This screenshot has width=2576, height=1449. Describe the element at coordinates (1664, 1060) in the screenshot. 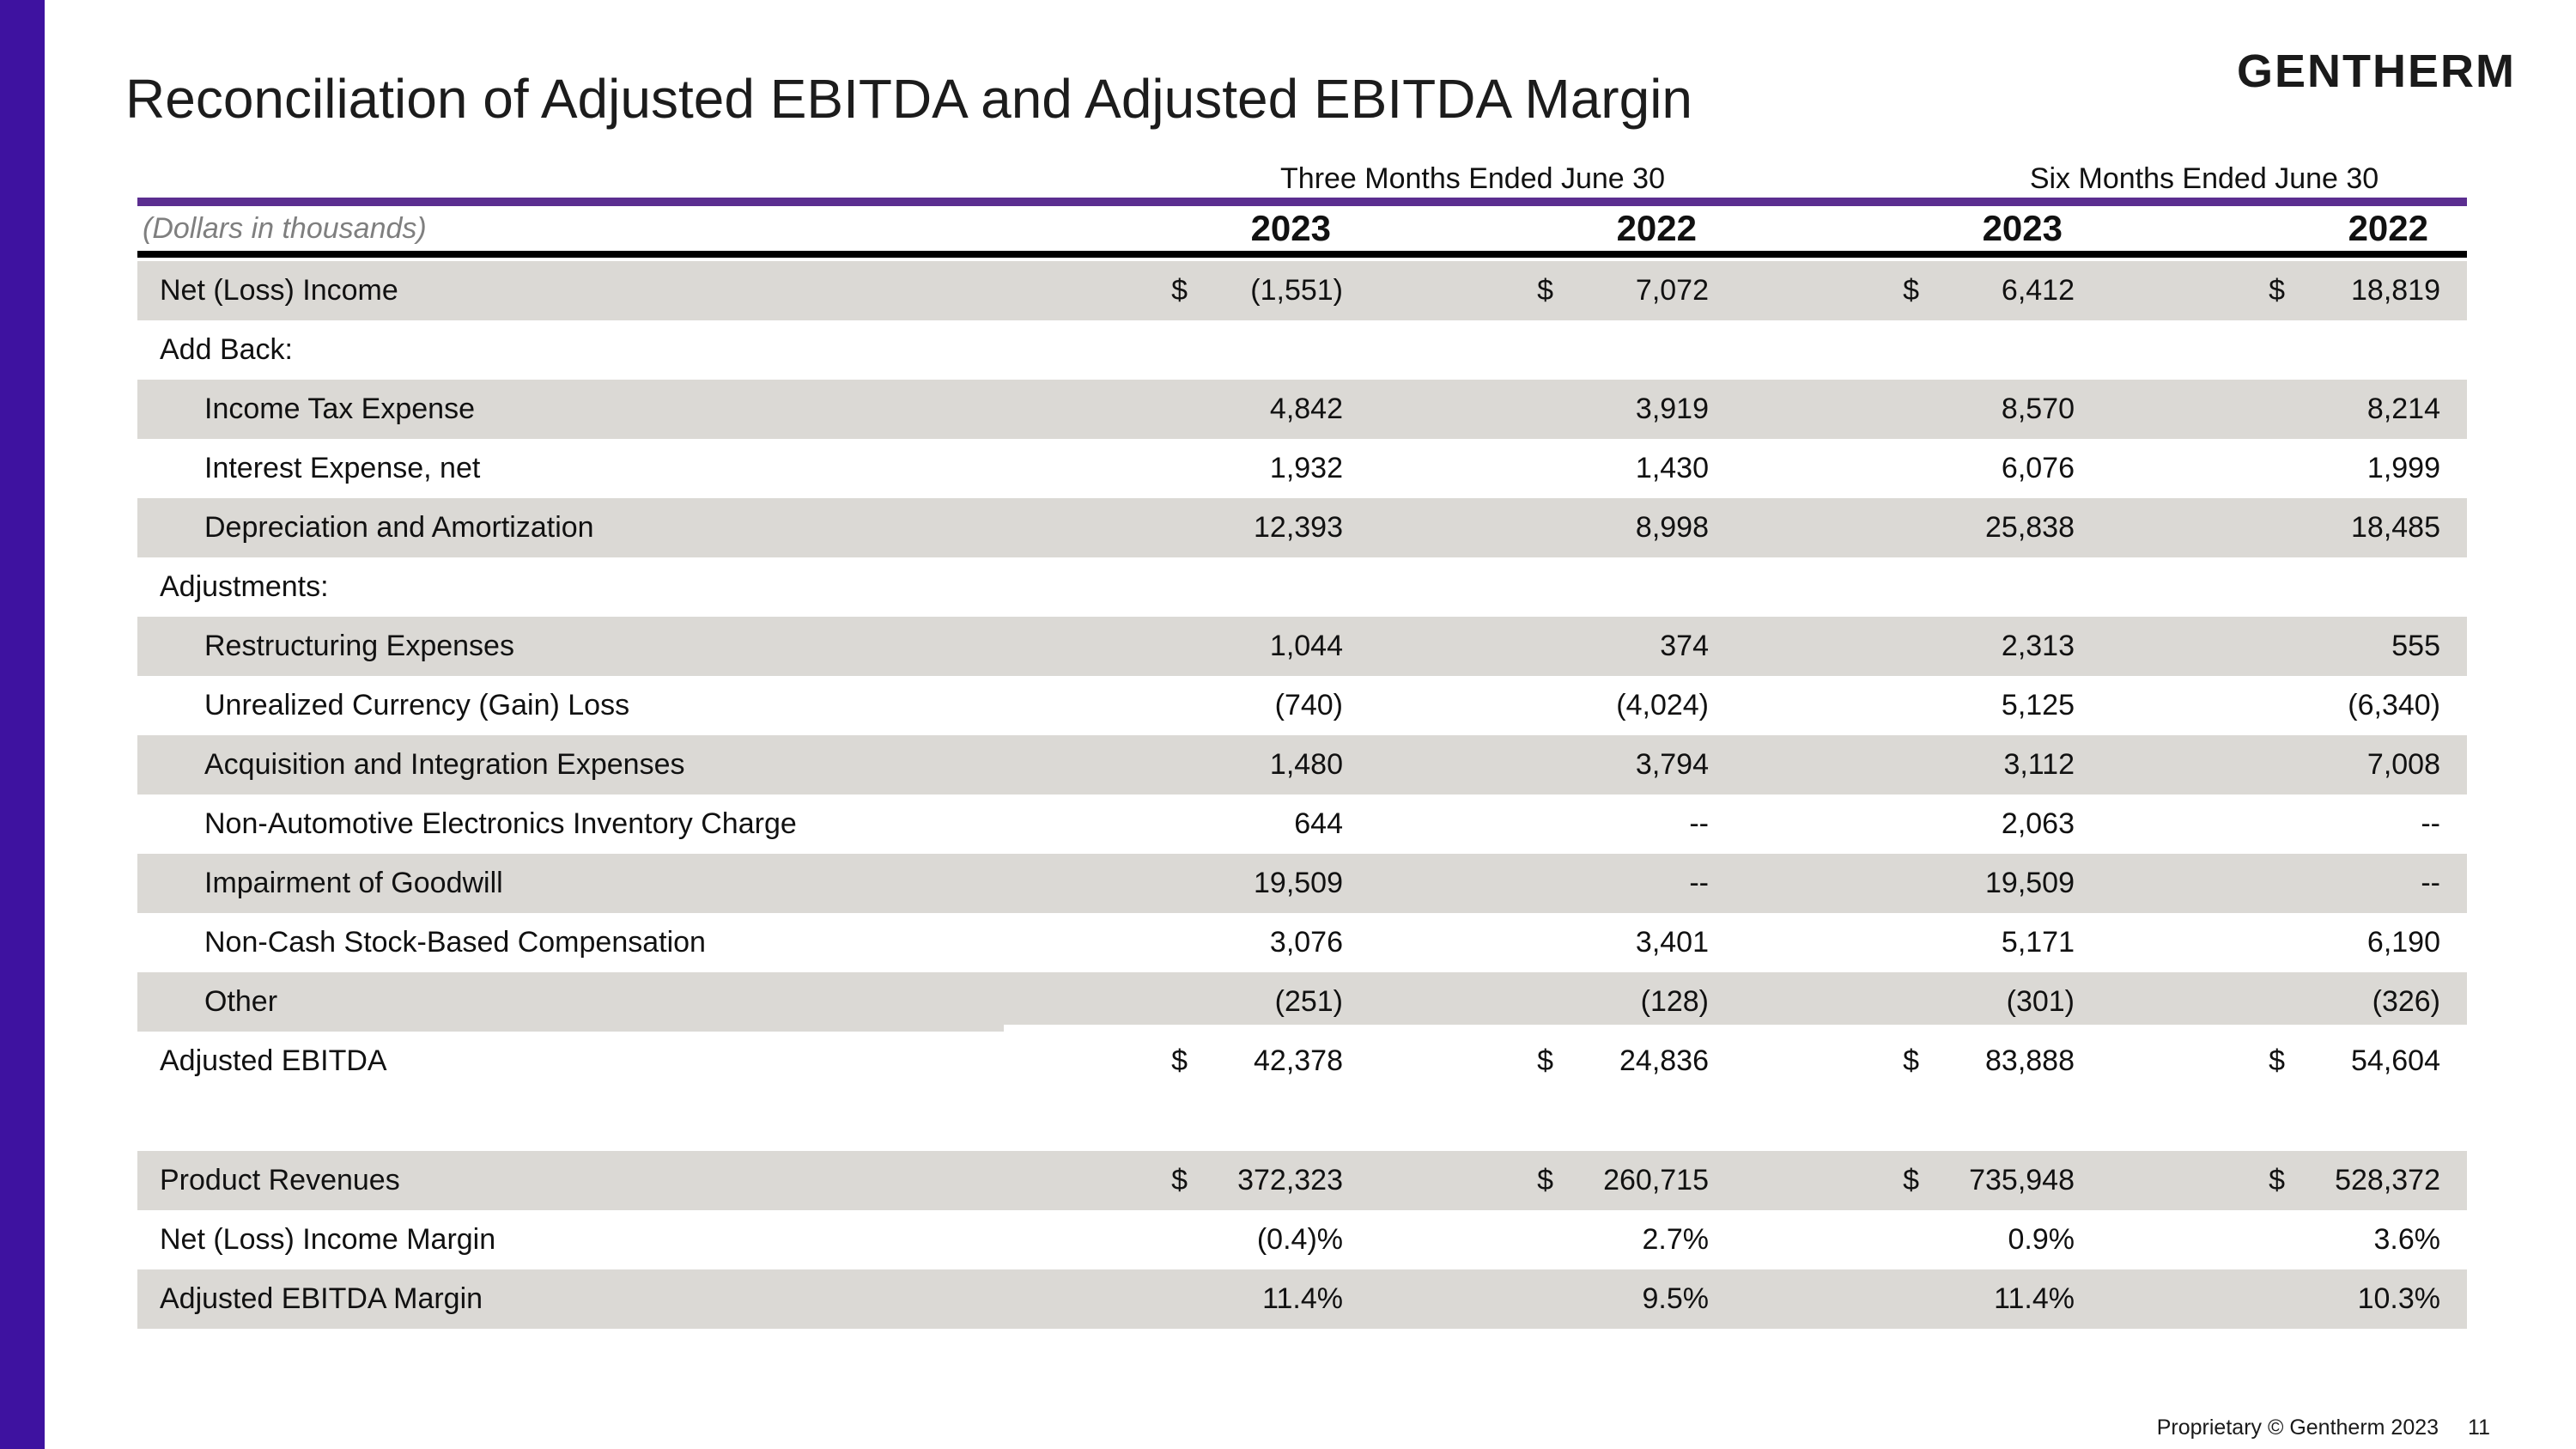

I see `value-number: 24,836` at that location.